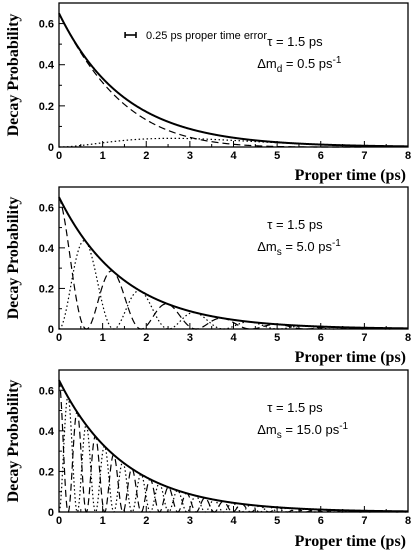  Describe the element at coordinates (302, 431) in the screenshot. I see `delta-m-annotation: Δms = 15.0 ps-1` at that location.